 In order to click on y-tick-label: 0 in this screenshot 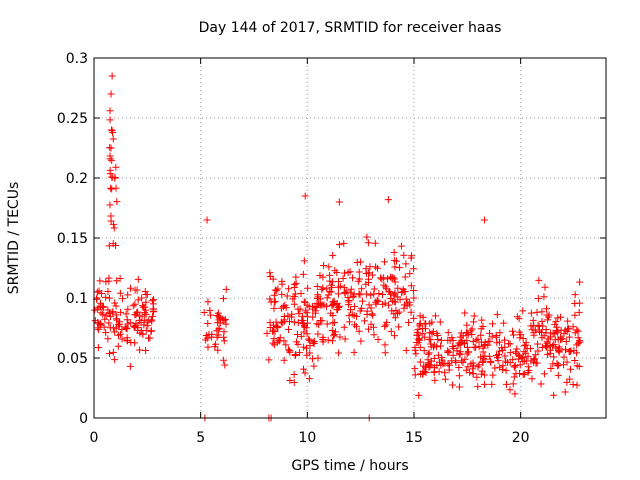, I will do `click(83, 419)`.